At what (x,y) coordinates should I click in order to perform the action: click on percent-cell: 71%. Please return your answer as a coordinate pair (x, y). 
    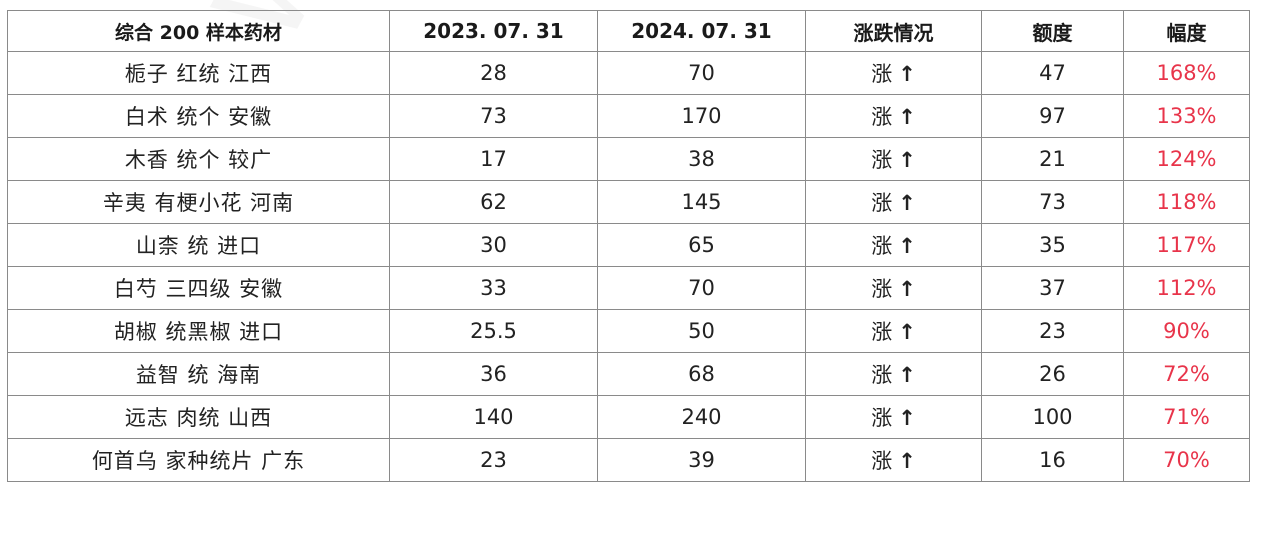
    Looking at the image, I should click on (1186, 417).